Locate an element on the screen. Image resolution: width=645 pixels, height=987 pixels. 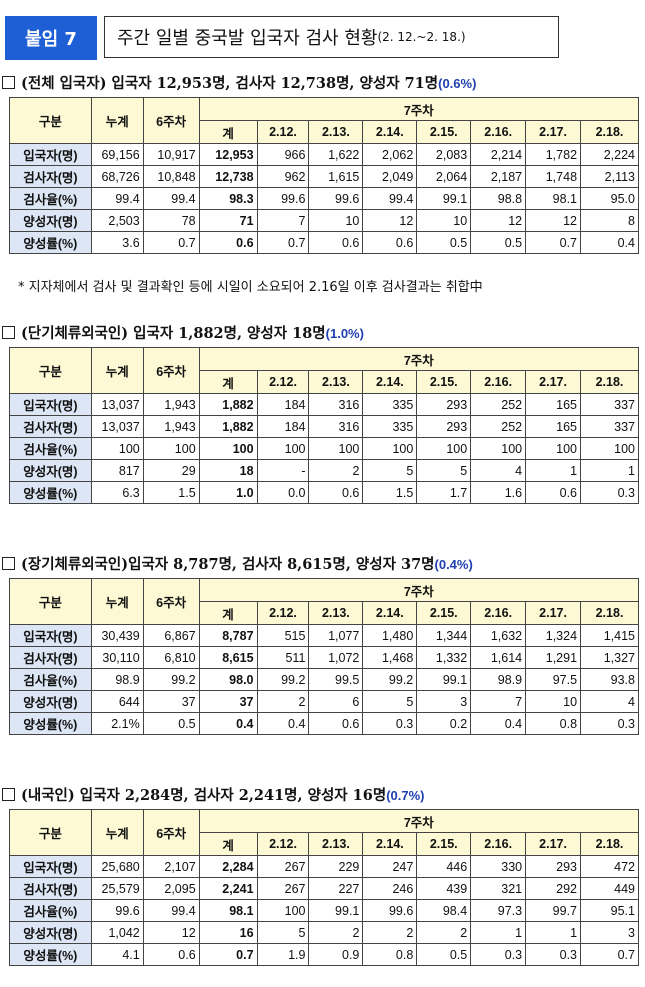
header-category: 구분 is located at coordinates (50, 370).